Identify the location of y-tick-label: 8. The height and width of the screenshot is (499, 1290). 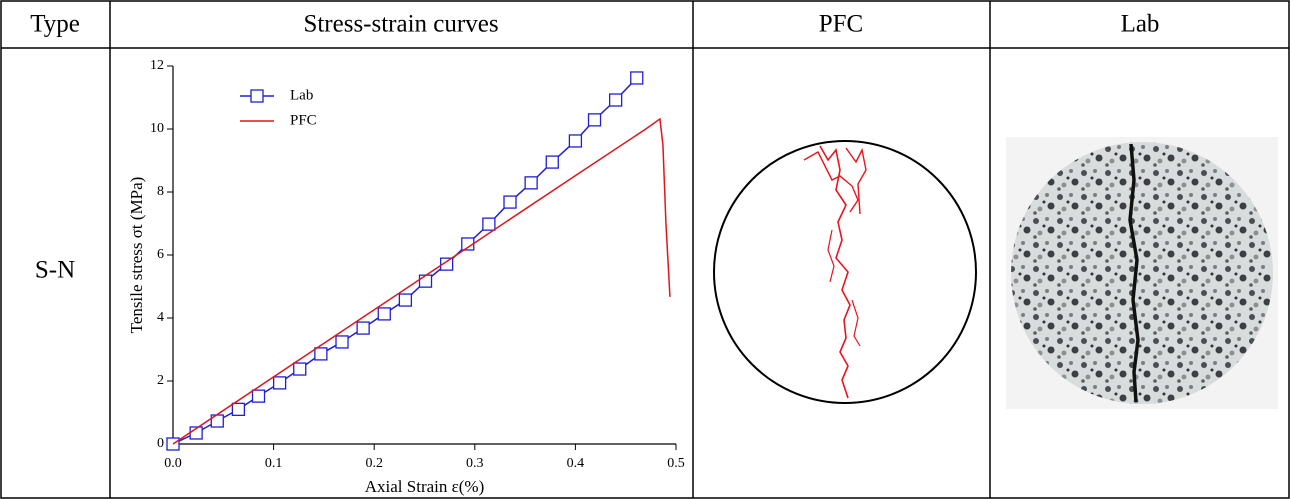
(160, 191).